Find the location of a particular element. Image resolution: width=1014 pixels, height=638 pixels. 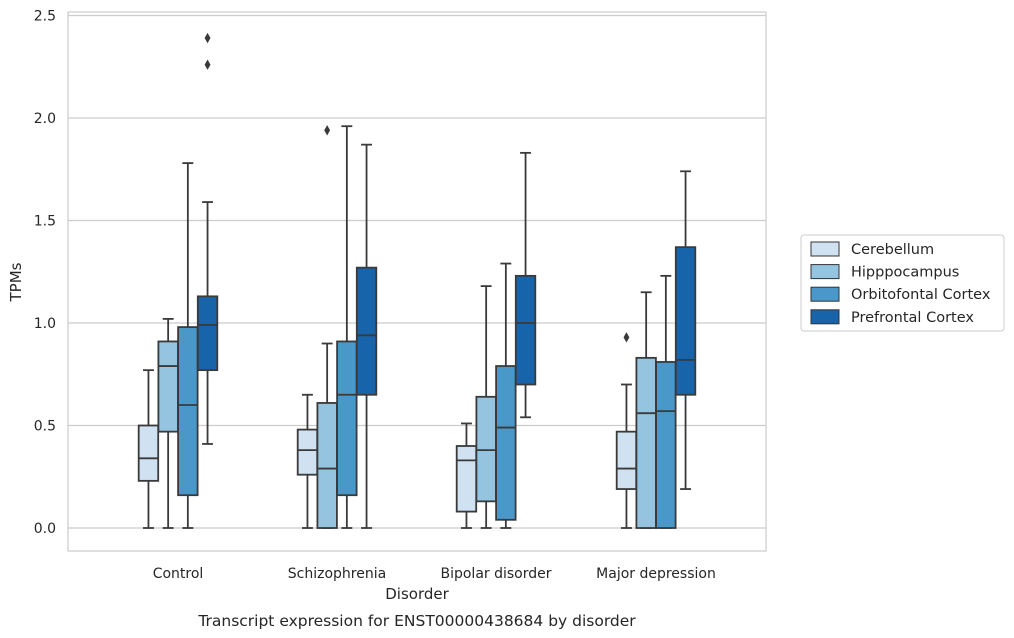

y-axis-ticks: 0.0 0.5 1.0 1.5 2.0 2.5 is located at coordinates (45, 273).